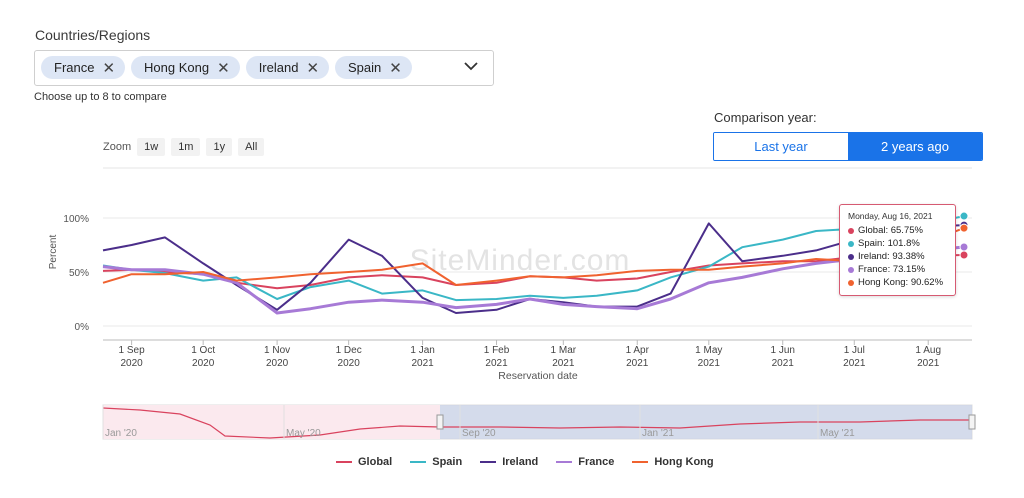  I want to click on series-line-france, so click(533, 280).